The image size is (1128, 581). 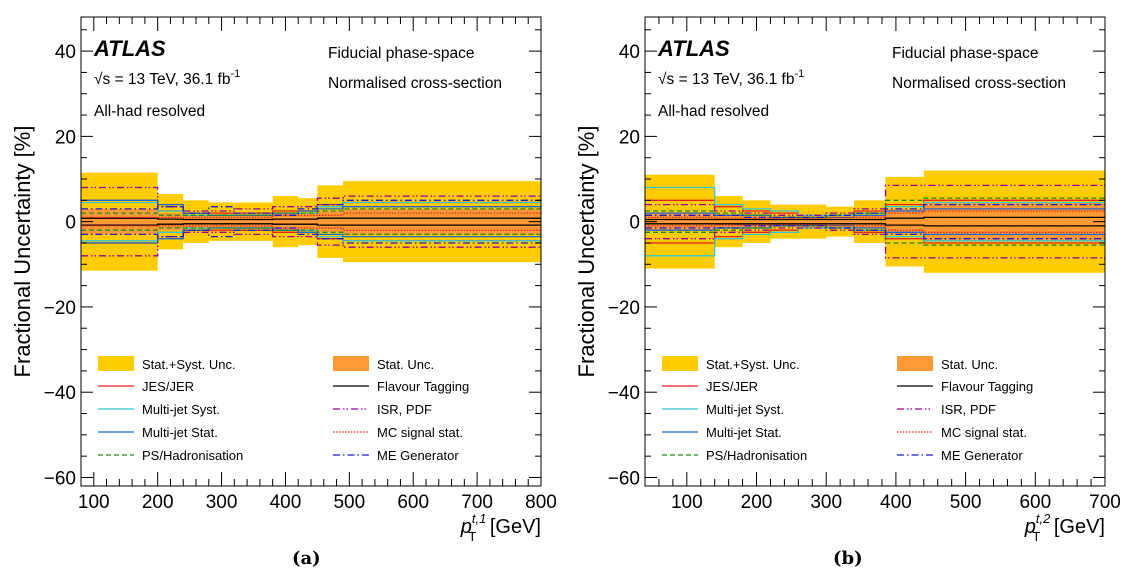 I want to click on a-legend-label-multijet_syst: Multi-jet Syst., so click(x=181, y=409).